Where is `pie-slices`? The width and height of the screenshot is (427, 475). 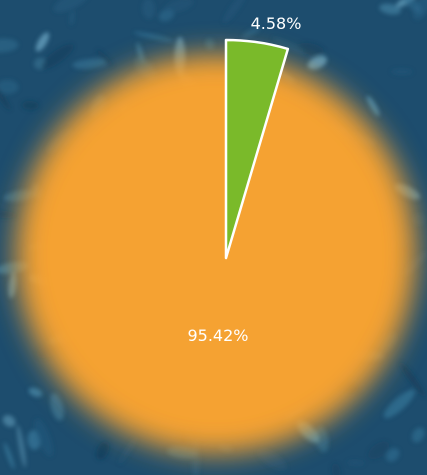
pie-slices is located at coordinates (257, 149).